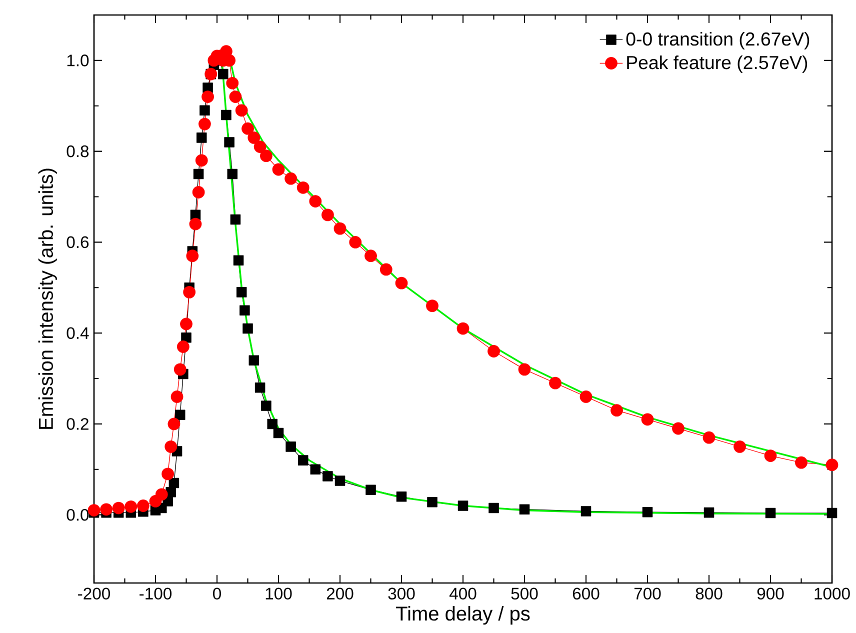 This screenshot has width=856, height=633. What do you see at coordinates (217, 594) in the screenshot?
I see `x-tick-label: 0` at bounding box center [217, 594].